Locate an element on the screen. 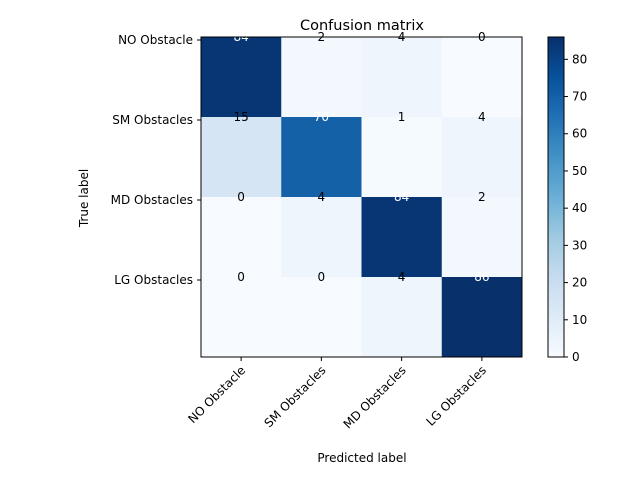 This screenshot has height=480, width=640. cell-value-label: 86 is located at coordinates (481, 277).